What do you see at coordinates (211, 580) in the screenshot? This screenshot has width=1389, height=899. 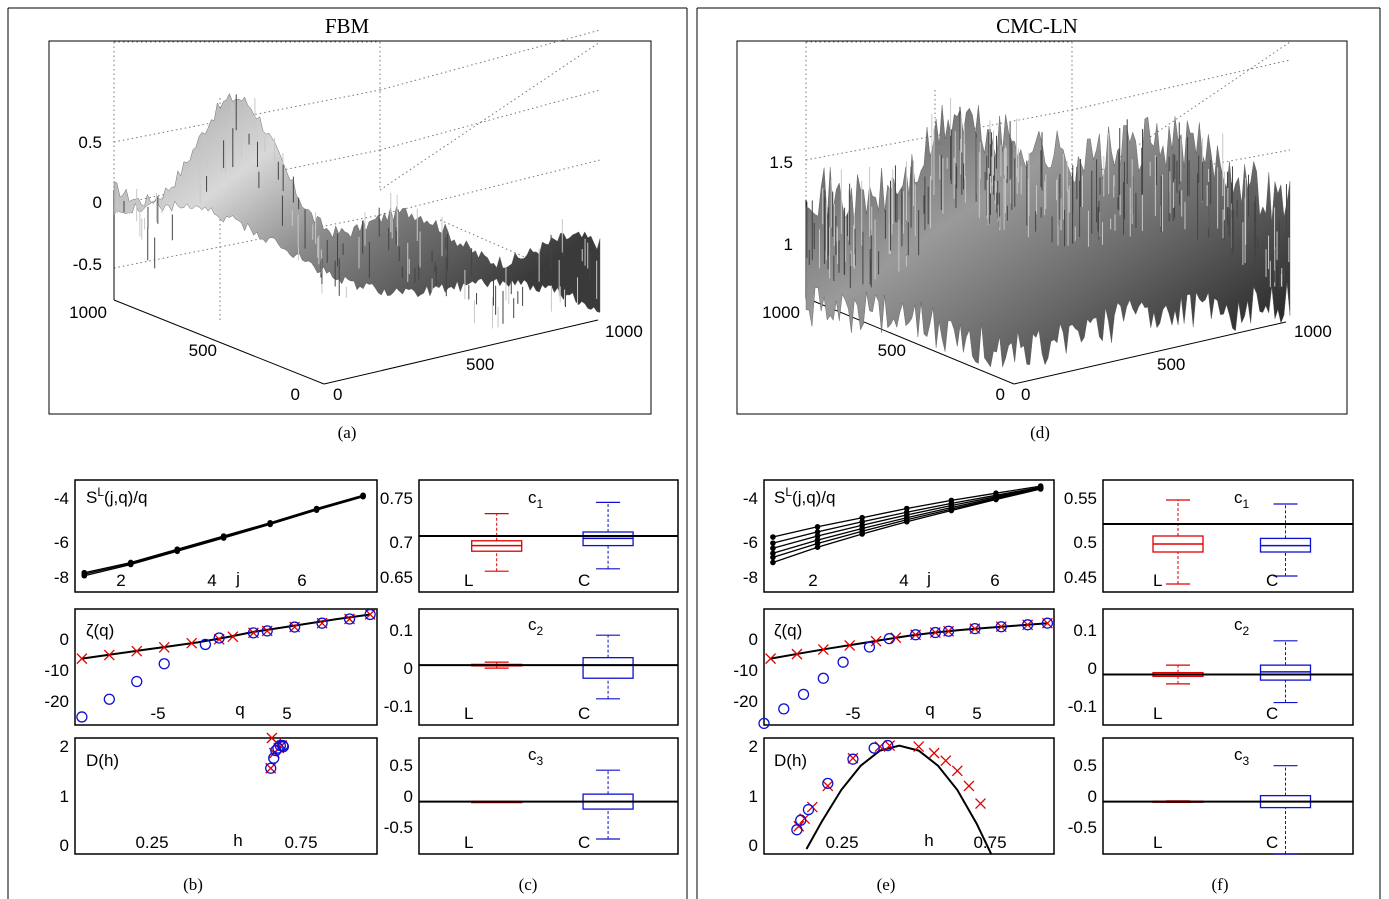 I see `x-tick-label: 4` at bounding box center [211, 580].